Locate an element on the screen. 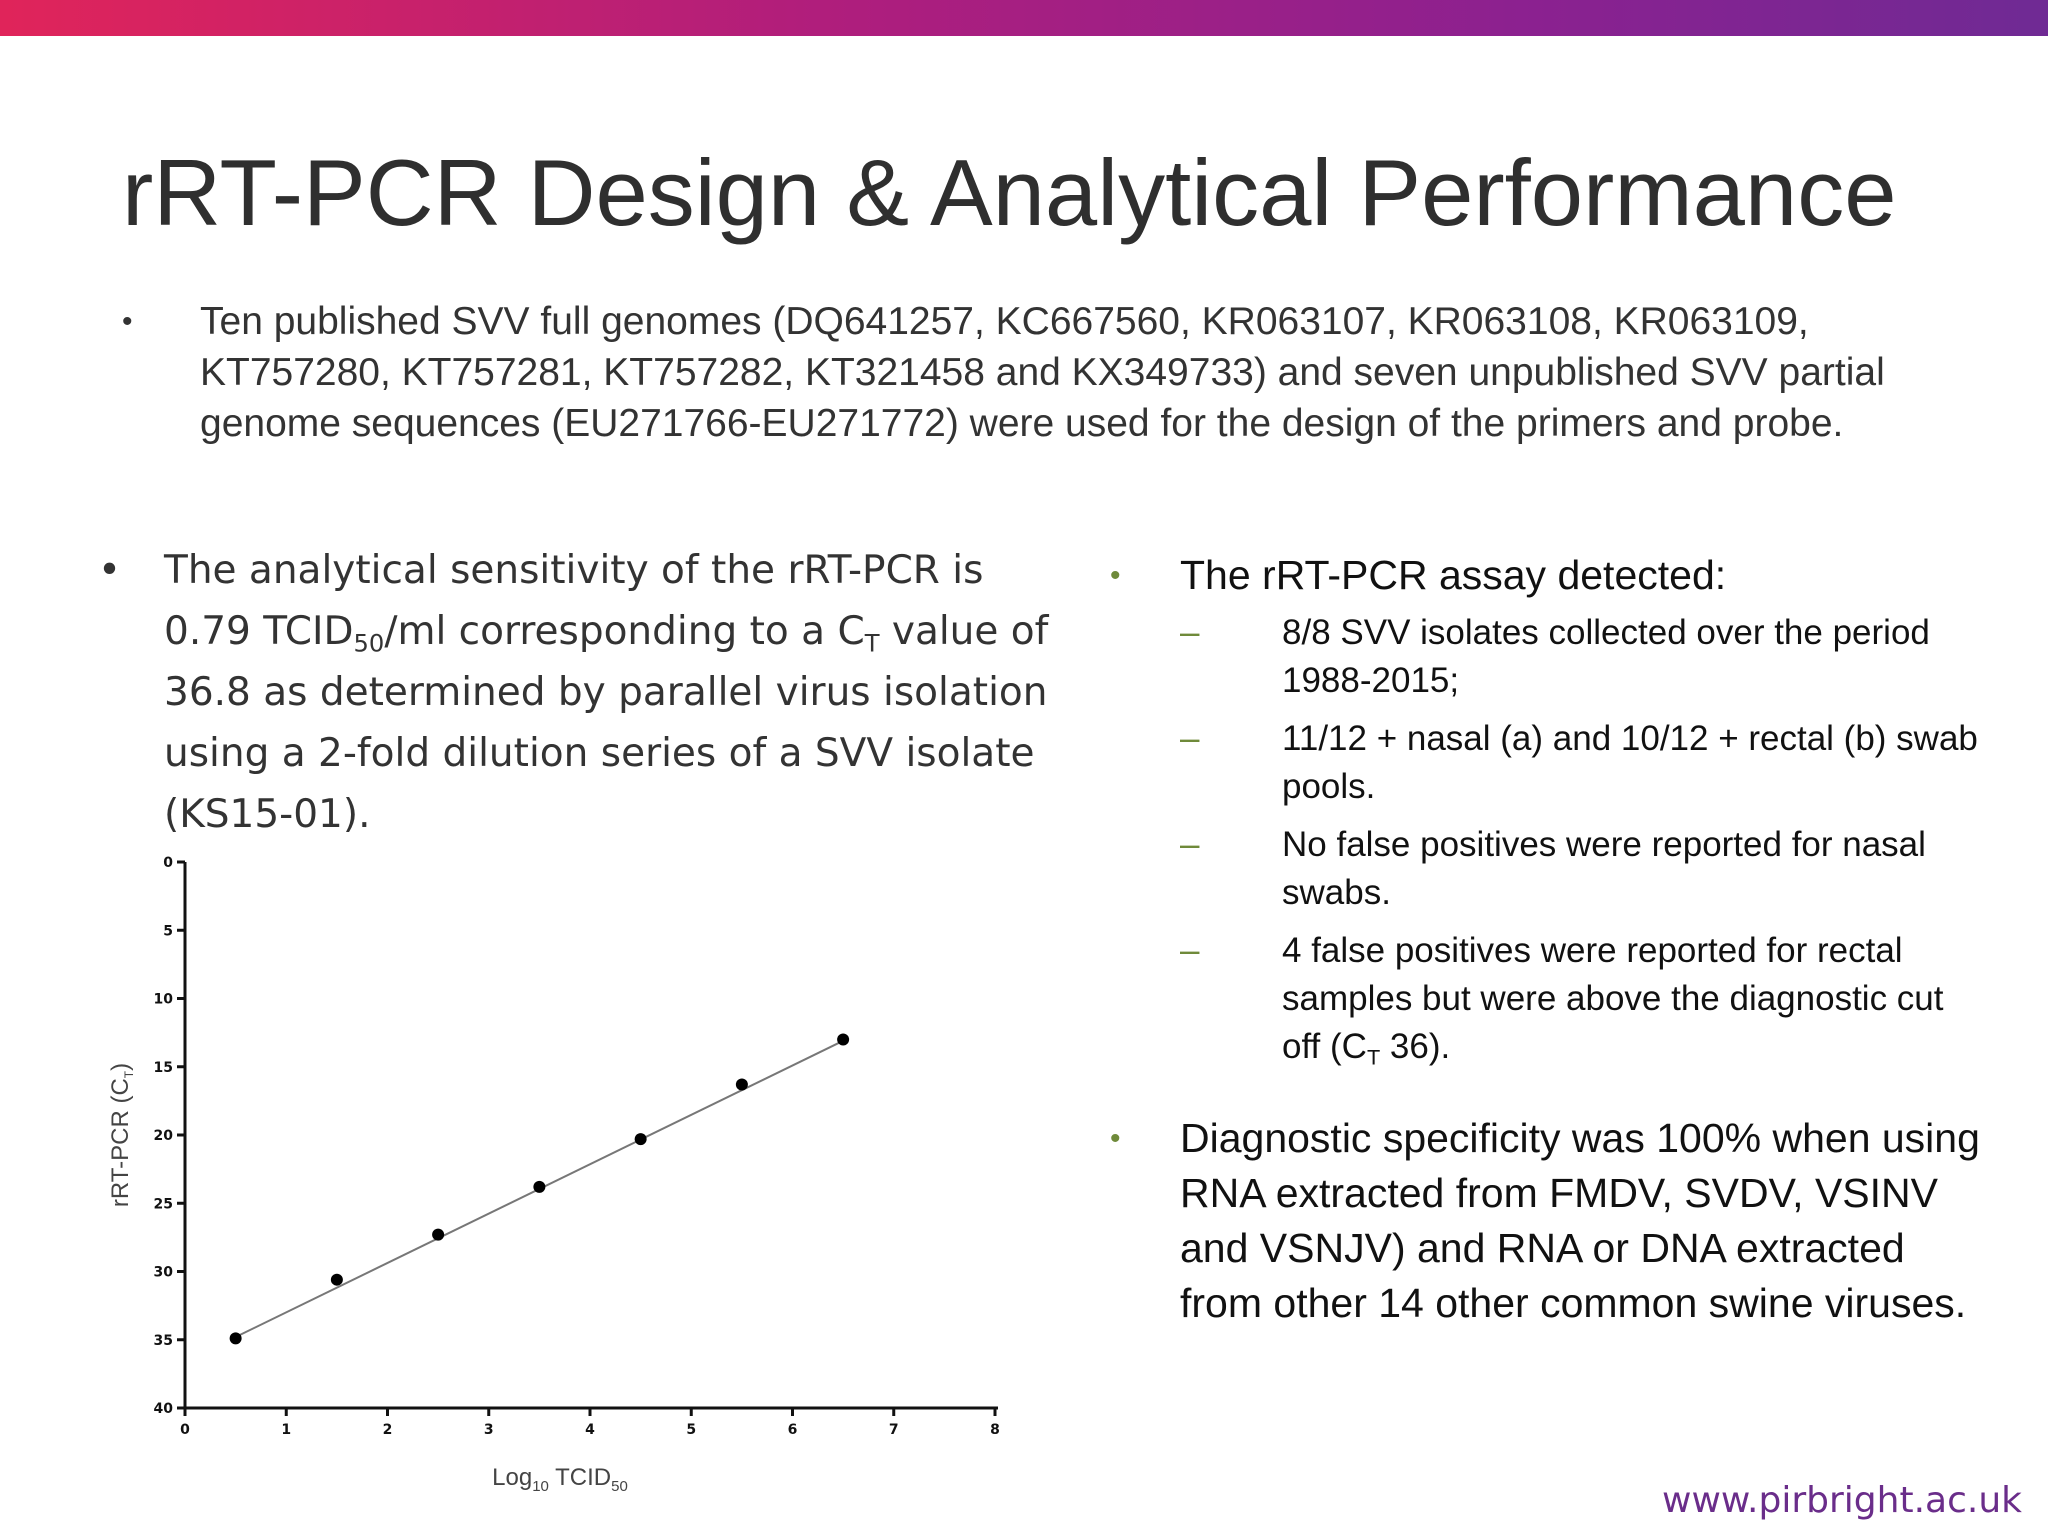  subitem-sub-t: T is located at coordinates (1373, 1057).